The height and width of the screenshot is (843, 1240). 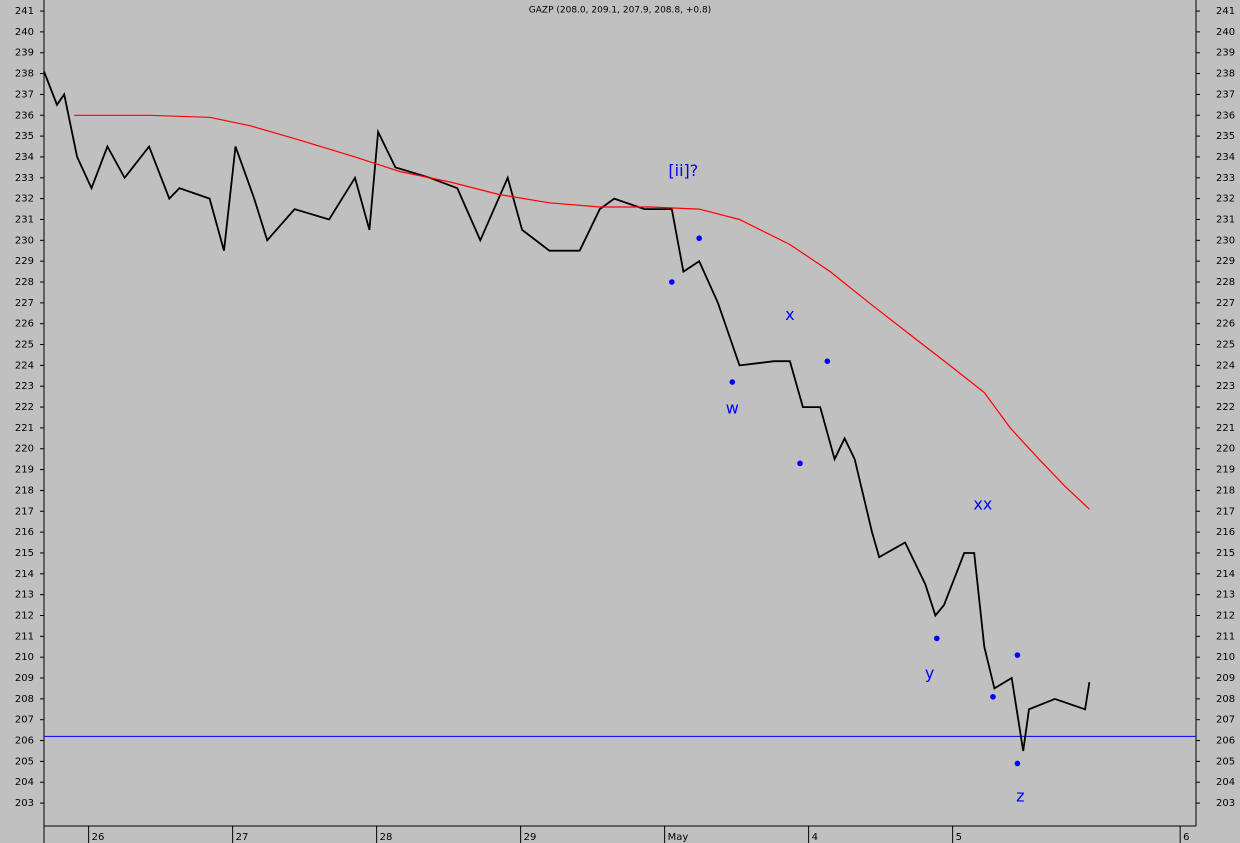 What do you see at coordinates (24, 741) in the screenshot?
I see `y-tick-label: 206` at bounding box center [24, 741].